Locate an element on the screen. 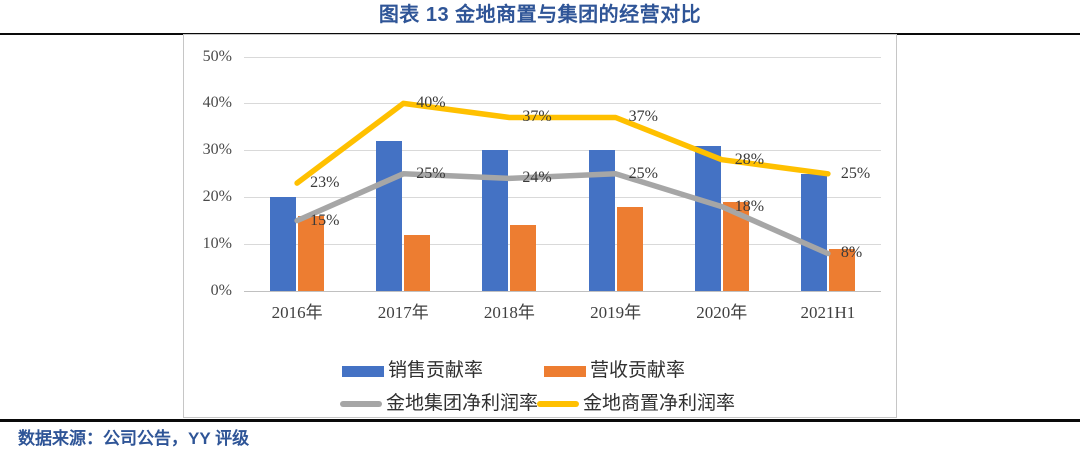 This screenshot has height=455, width=1080. data-label-gemdale-group-net-margin-5: 8% is located at coordinates (851, 253).